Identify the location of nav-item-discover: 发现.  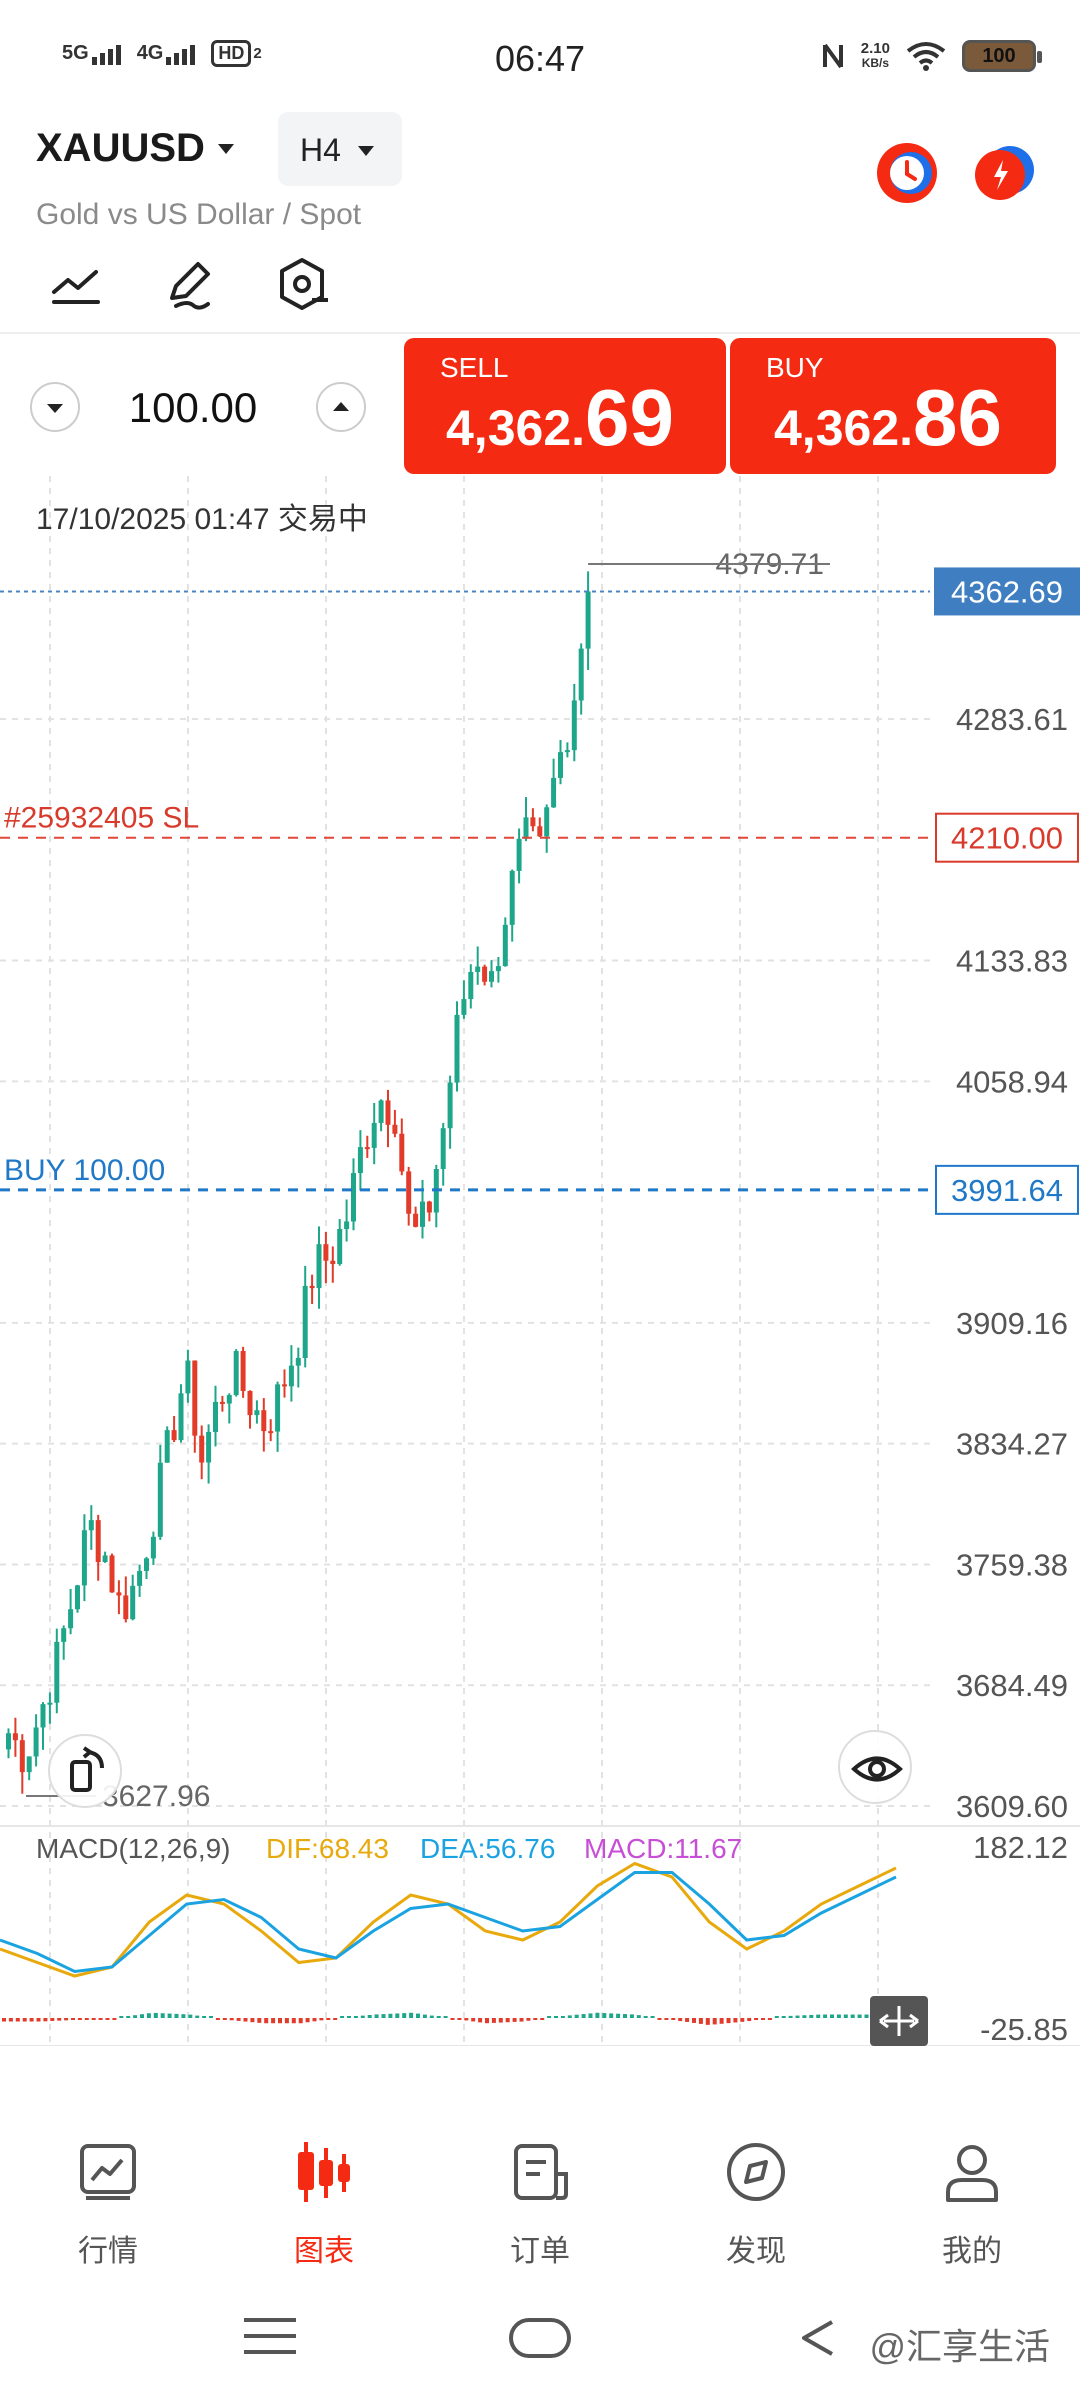
(756, 2195).